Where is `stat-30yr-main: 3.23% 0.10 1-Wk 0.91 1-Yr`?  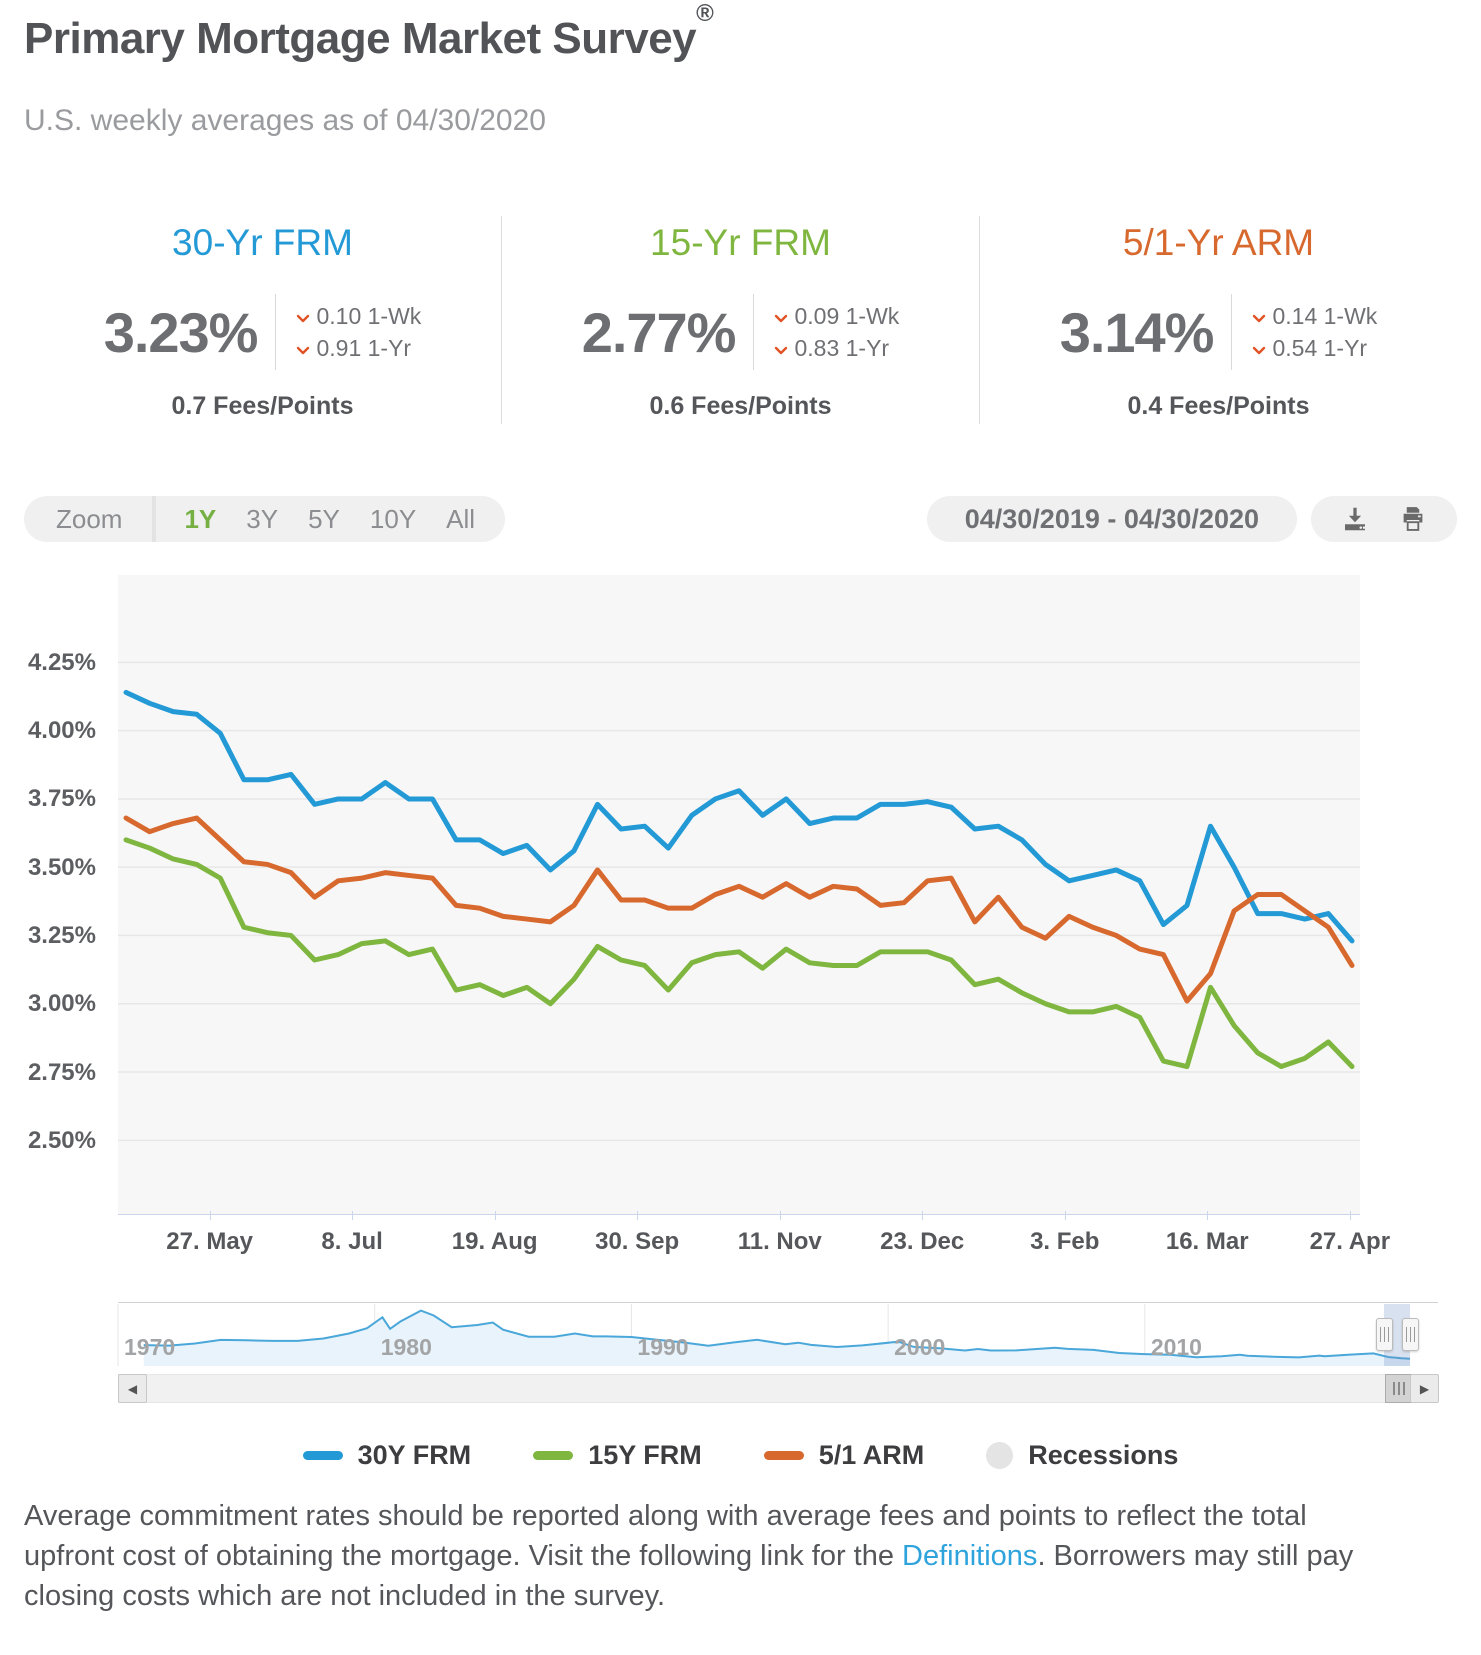
stat-30yr-main: 3.23% 0.10 1-Wk 0.91 1-Yr is located at coordinates (262, 332).